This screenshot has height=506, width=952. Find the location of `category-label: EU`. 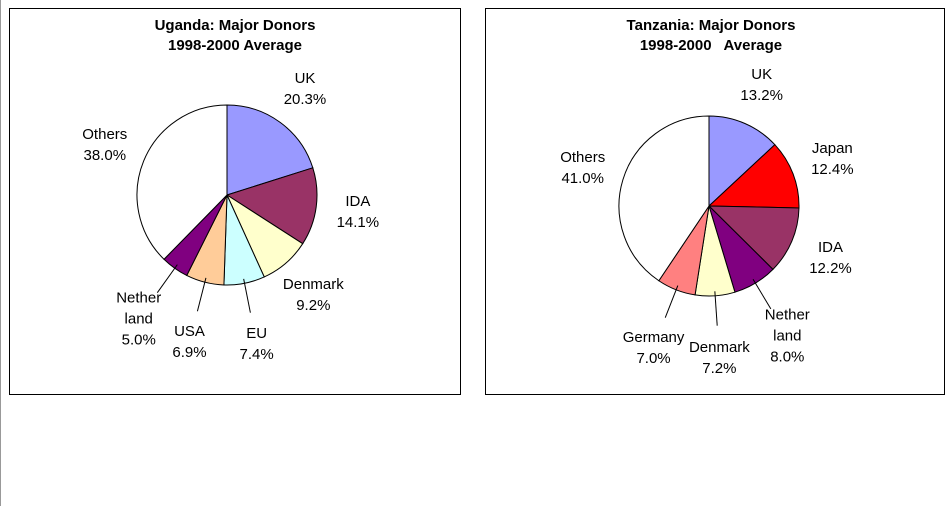

category-label: EU is located at coordinates (257, 334).